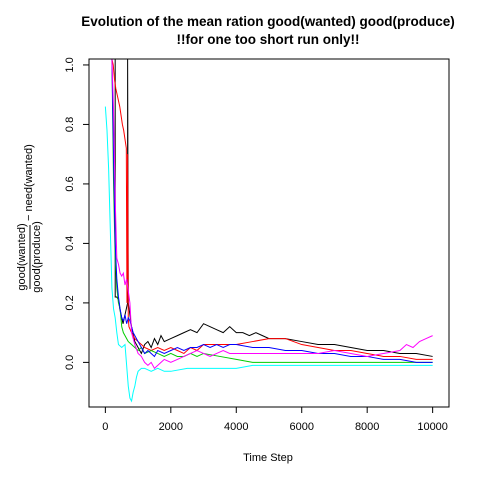 The image size is (480, 480). Describe the element at coordinates (171, 427) in the screenshot. I see `x-tick-label-1: 2000` at that location.